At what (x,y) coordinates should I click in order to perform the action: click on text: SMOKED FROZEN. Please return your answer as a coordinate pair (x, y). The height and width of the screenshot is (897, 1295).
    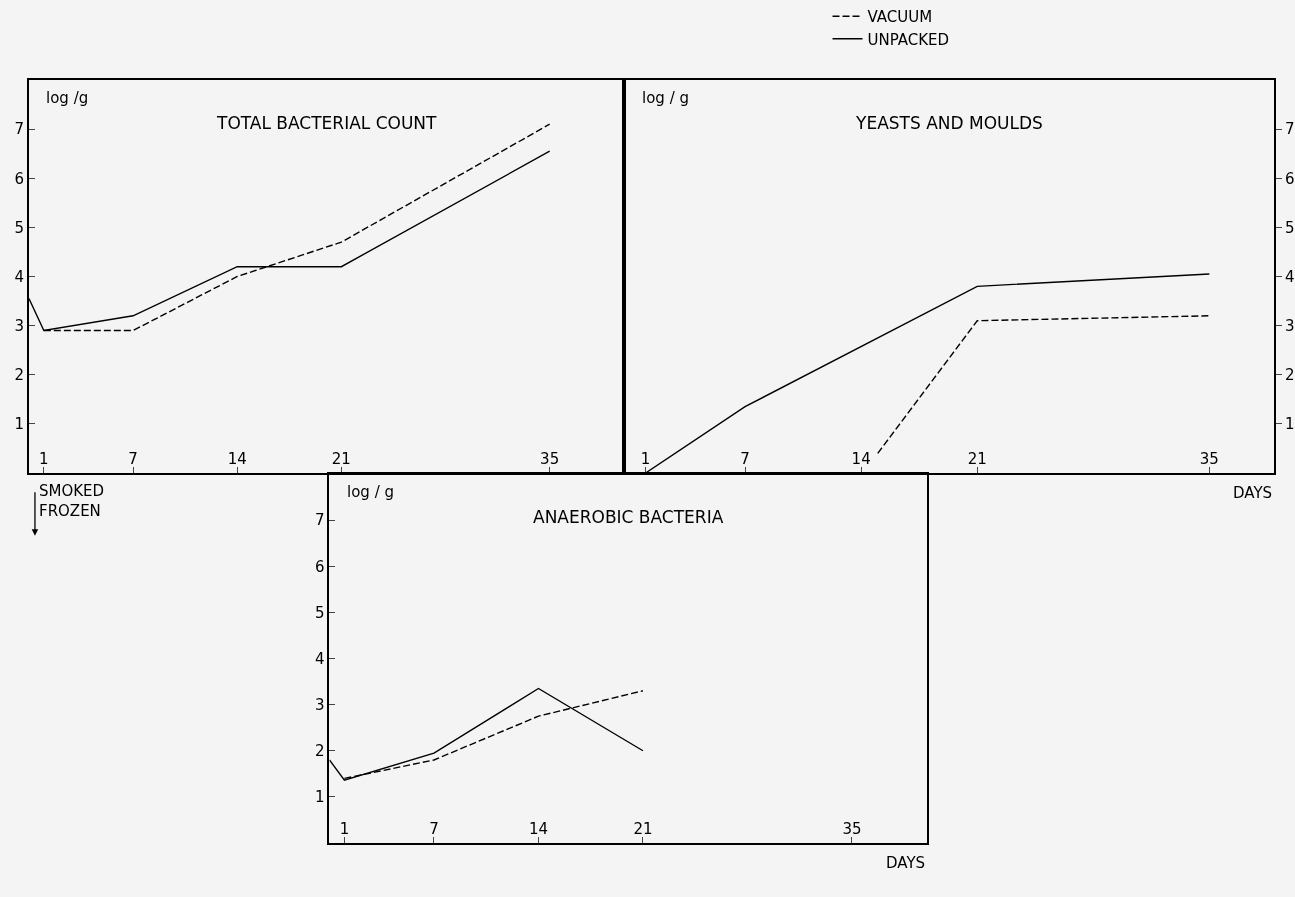
    Looking at the image, I should click on (72, 501).